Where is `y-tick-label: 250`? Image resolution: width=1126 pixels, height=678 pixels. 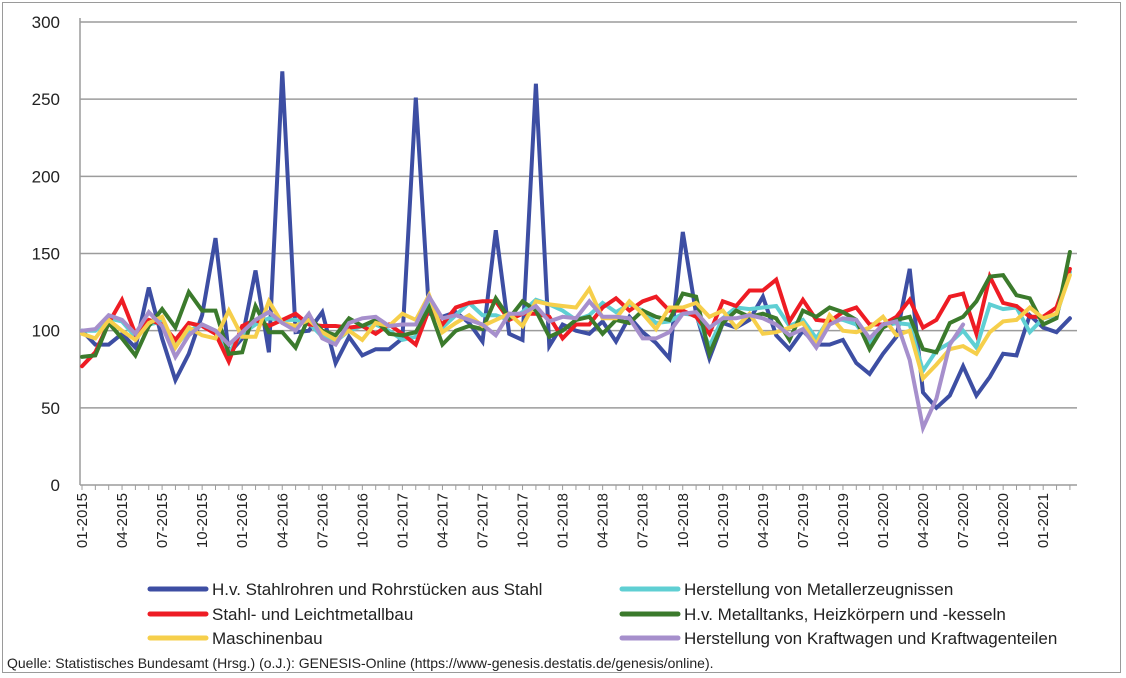 y-tick-label: 250 is located at coordinates (46, 99).